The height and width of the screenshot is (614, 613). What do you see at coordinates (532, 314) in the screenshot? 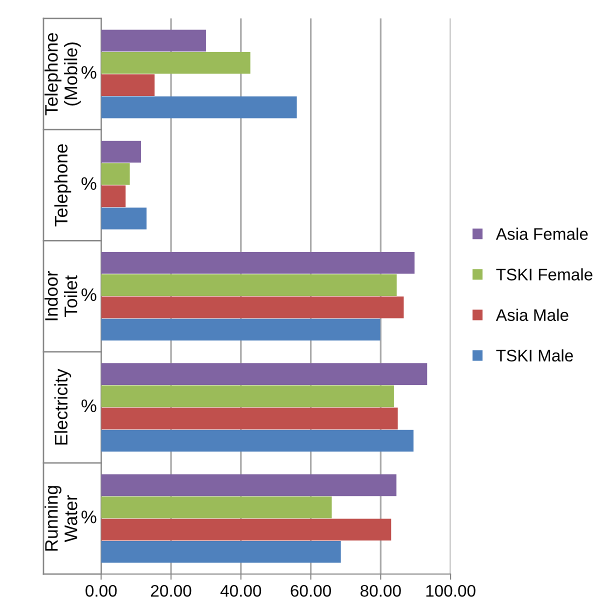
I see `legend-label: Asia Male` at bounding box center [532, 314].